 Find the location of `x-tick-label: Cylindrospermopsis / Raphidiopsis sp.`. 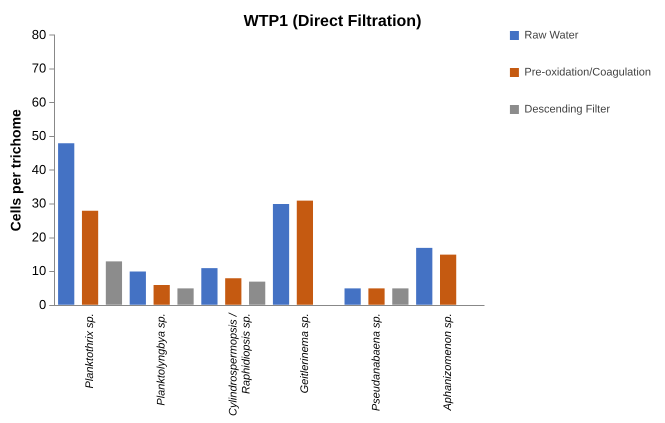

x-tick-label: Cylindrospermopsis / Raphidiopsis sp. is located at coordinates (240, 364).